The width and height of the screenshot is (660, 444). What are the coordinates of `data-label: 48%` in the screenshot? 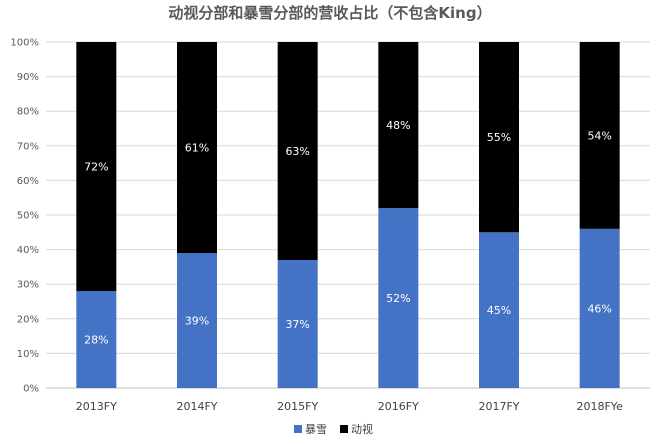 It's located at (398, 125).